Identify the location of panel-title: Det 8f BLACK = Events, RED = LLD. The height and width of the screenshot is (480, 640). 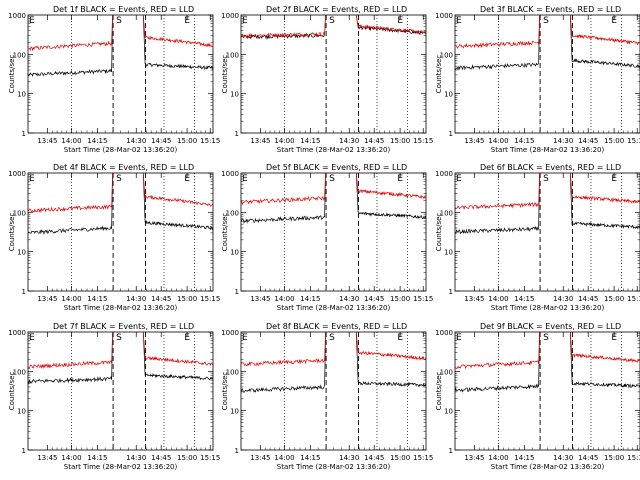
(336, 326).